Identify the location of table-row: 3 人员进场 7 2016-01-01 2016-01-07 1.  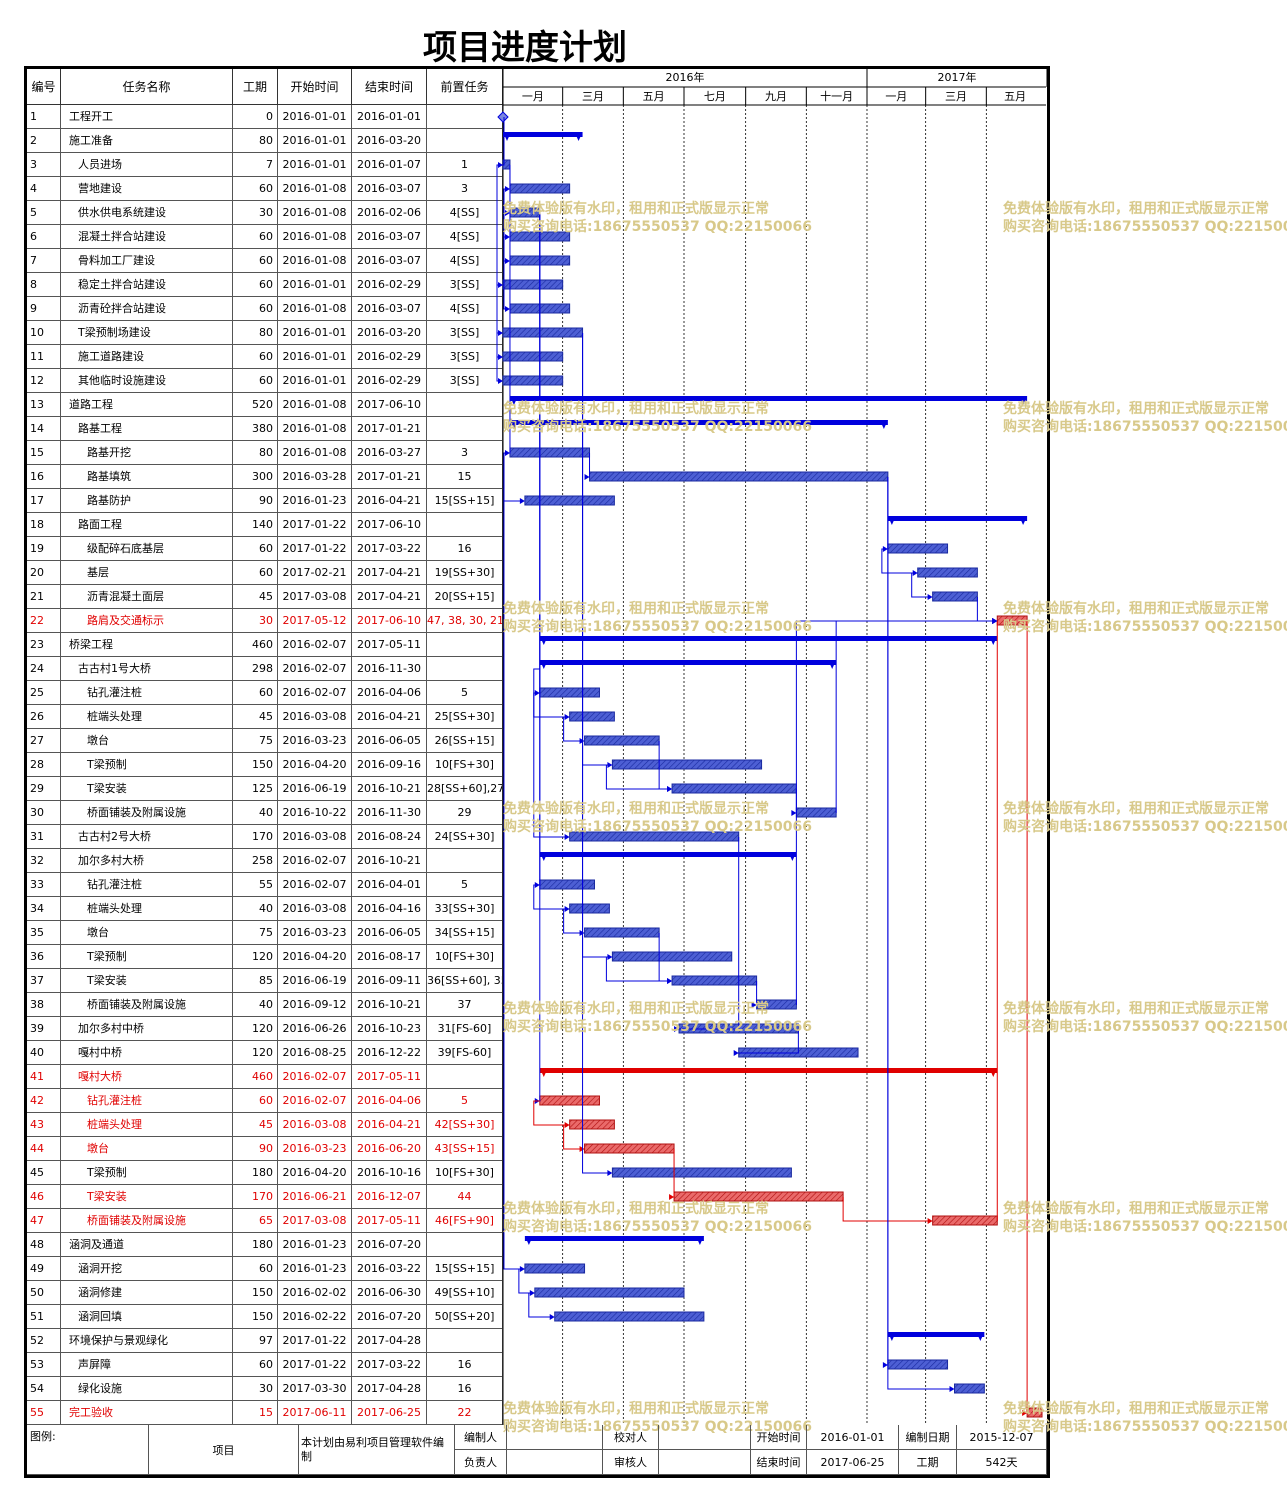
(265, 165).